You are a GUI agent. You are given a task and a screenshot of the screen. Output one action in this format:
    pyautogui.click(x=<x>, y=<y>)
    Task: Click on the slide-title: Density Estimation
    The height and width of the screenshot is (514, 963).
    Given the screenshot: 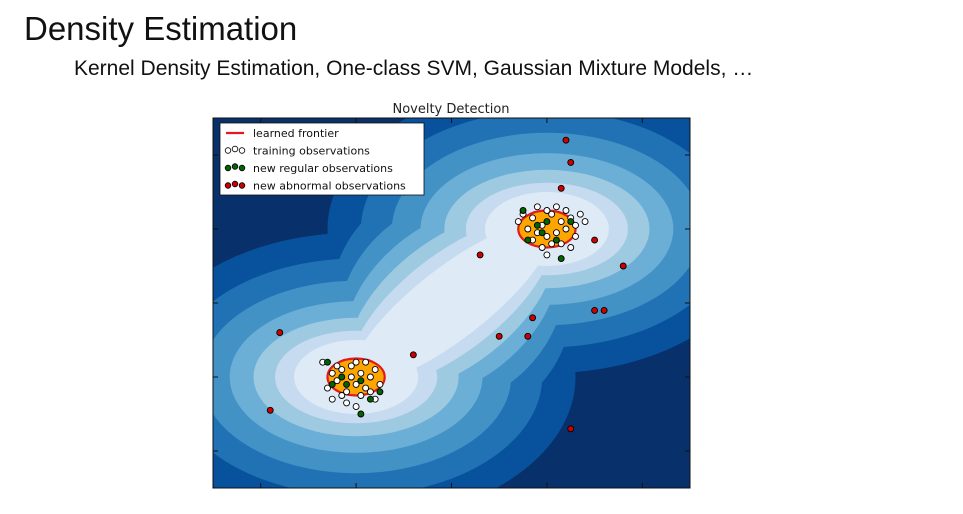 What is the action you would take?
    pyautogui.click(x=161, y=28)
    